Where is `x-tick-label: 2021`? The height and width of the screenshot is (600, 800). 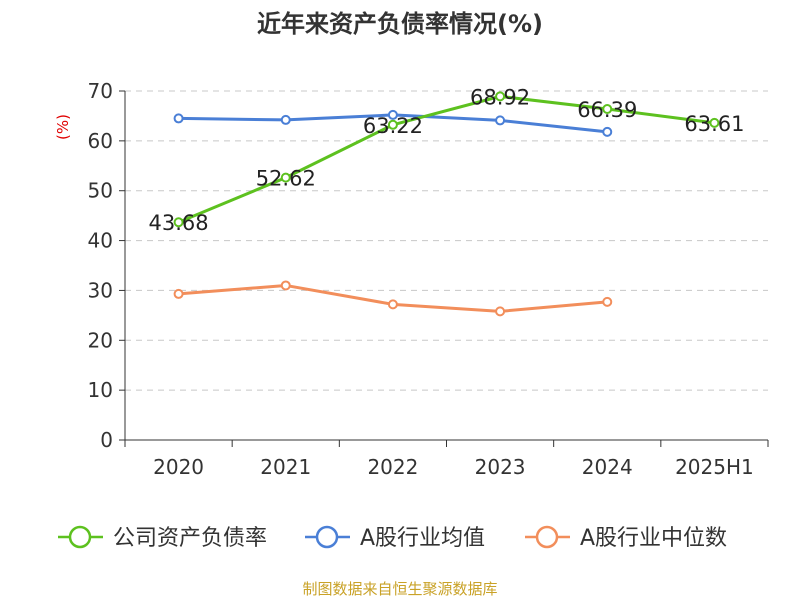 x-tick-label: 2021 is located at coordinates (285, 467).